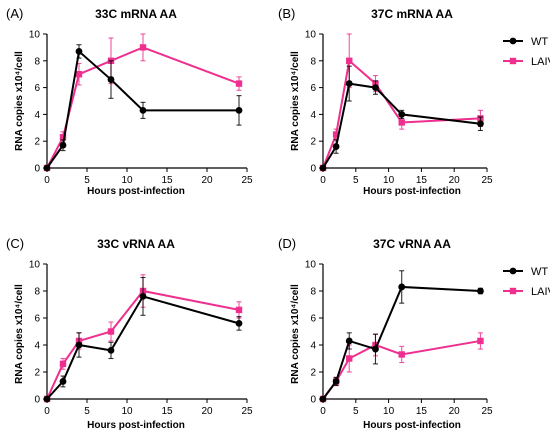 The width and height of the screenshot is (550, 440). I want to click on series-line-laiv, so click(143, 107).